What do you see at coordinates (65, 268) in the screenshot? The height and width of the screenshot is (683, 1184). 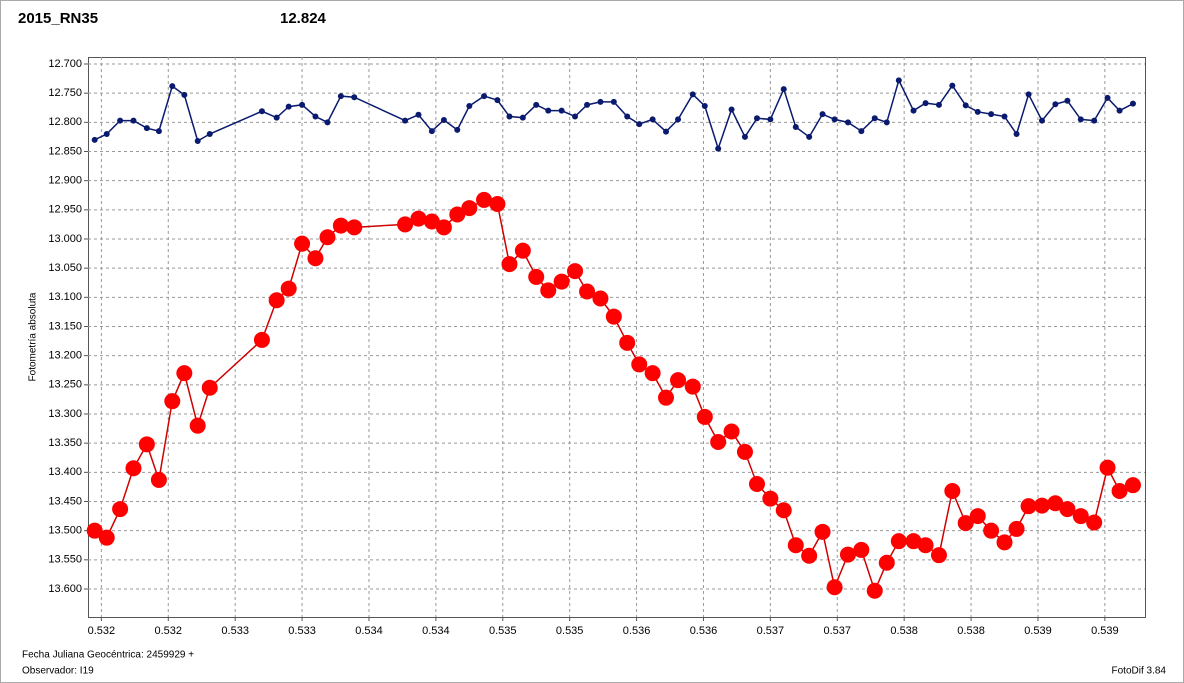 I see `y-tick-label: 13.050` at bounding box center [65, 268].